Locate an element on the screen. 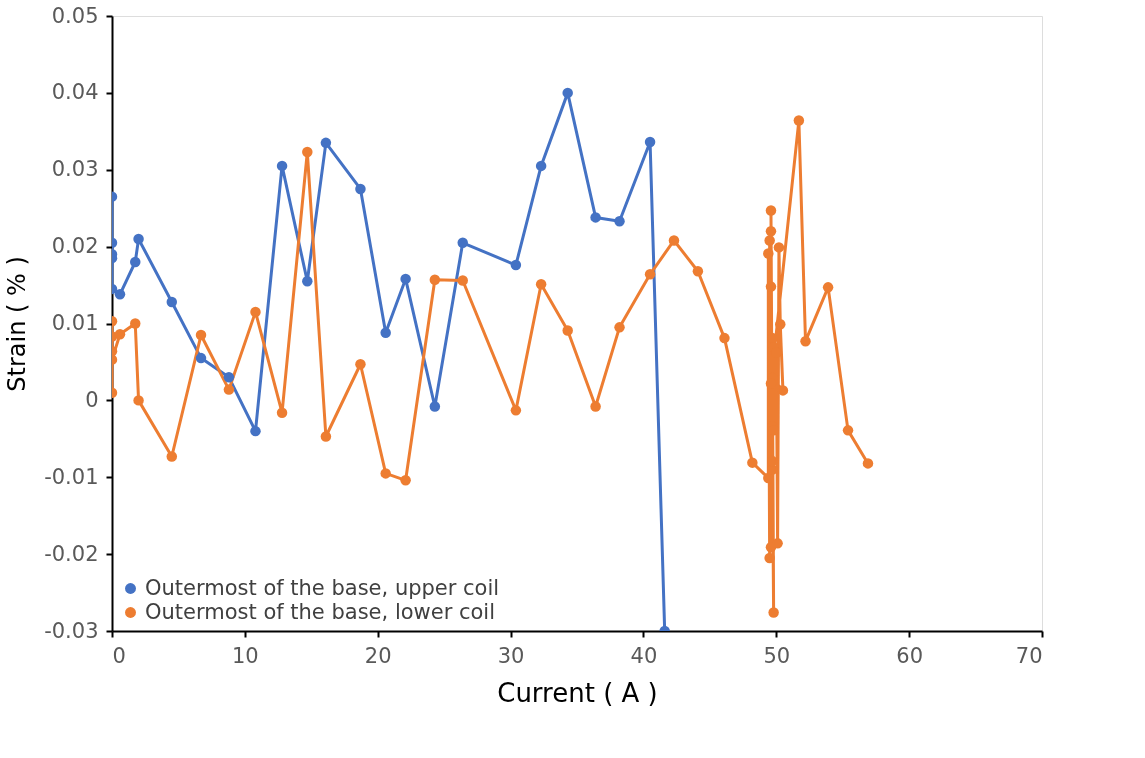 This screenshot has height=758, width=1145. y-axis-title: Strain ( % ) is located at coordinates (17, 324).